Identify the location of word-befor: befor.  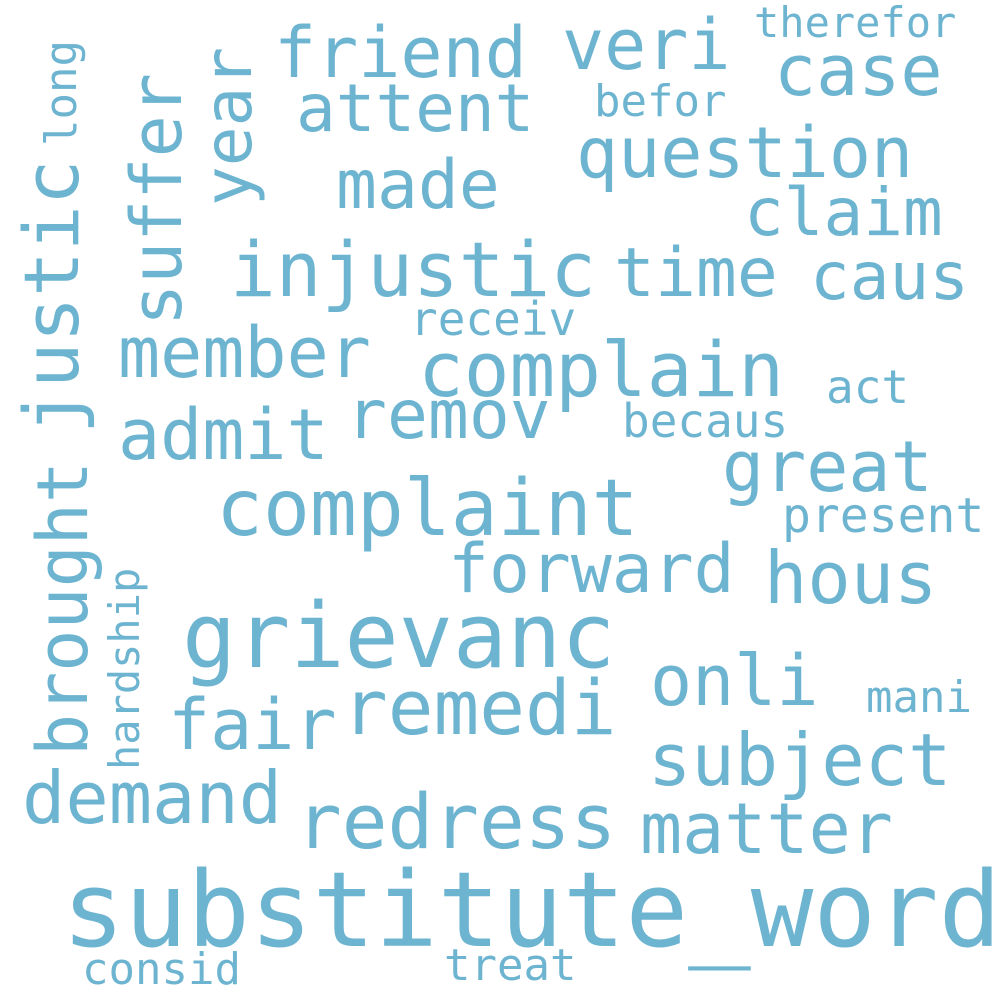
(660, 101).